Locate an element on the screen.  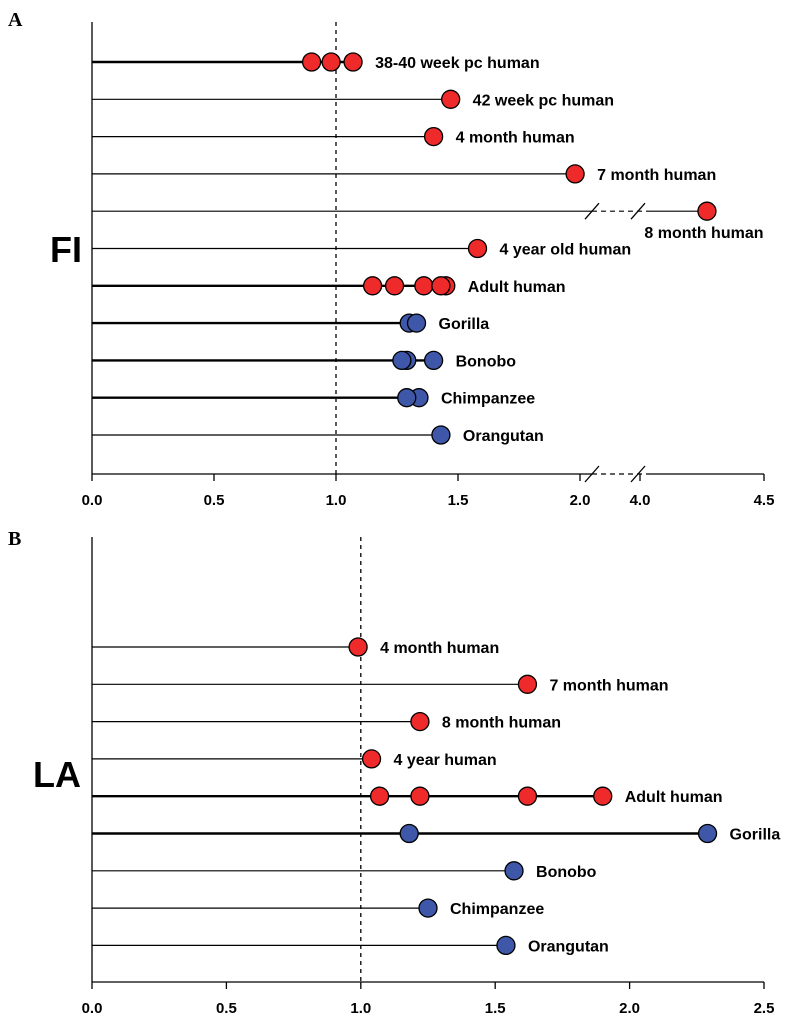
x-tick-label: 4.5 is located at coordinates (764, 500).